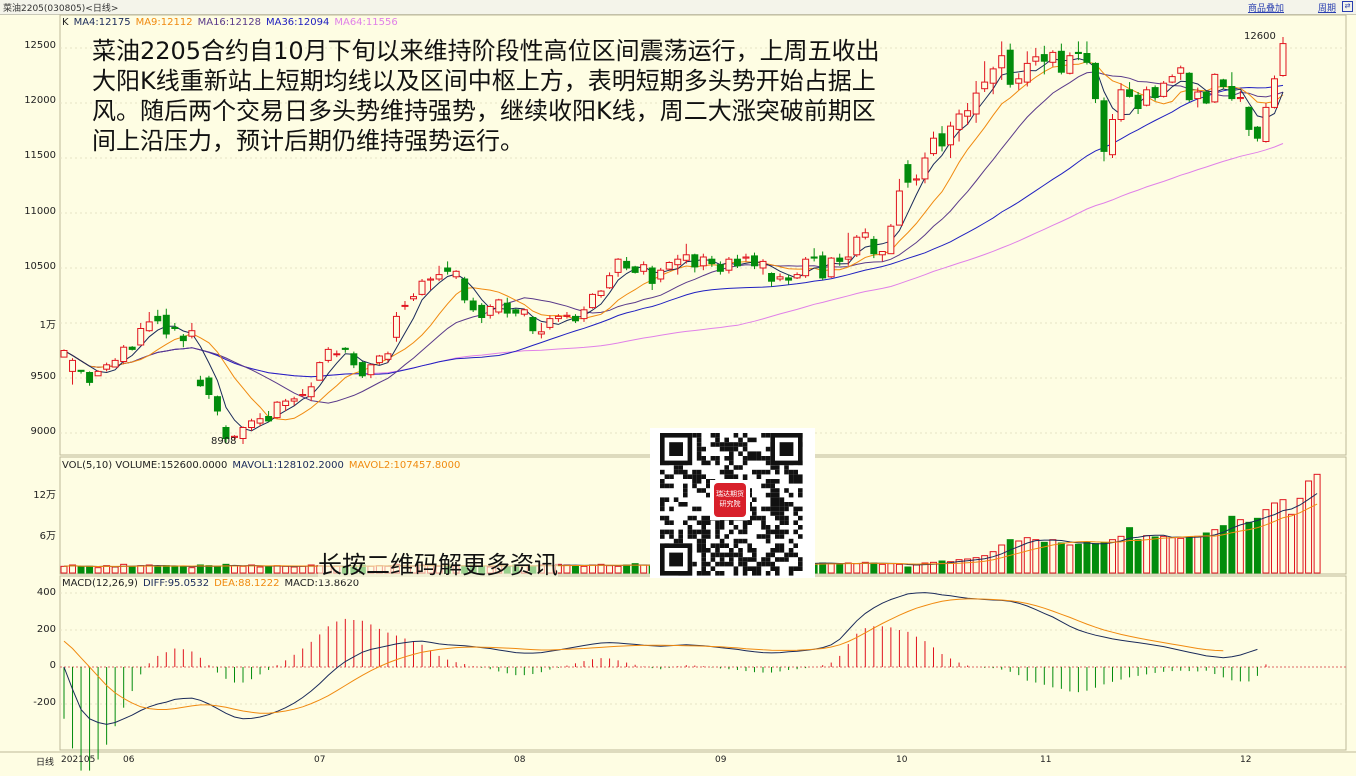  What do you see at coordinates (43, 431) in the screenshot?
I see `price-ytick: 9000` at bounding box center [43, 431].